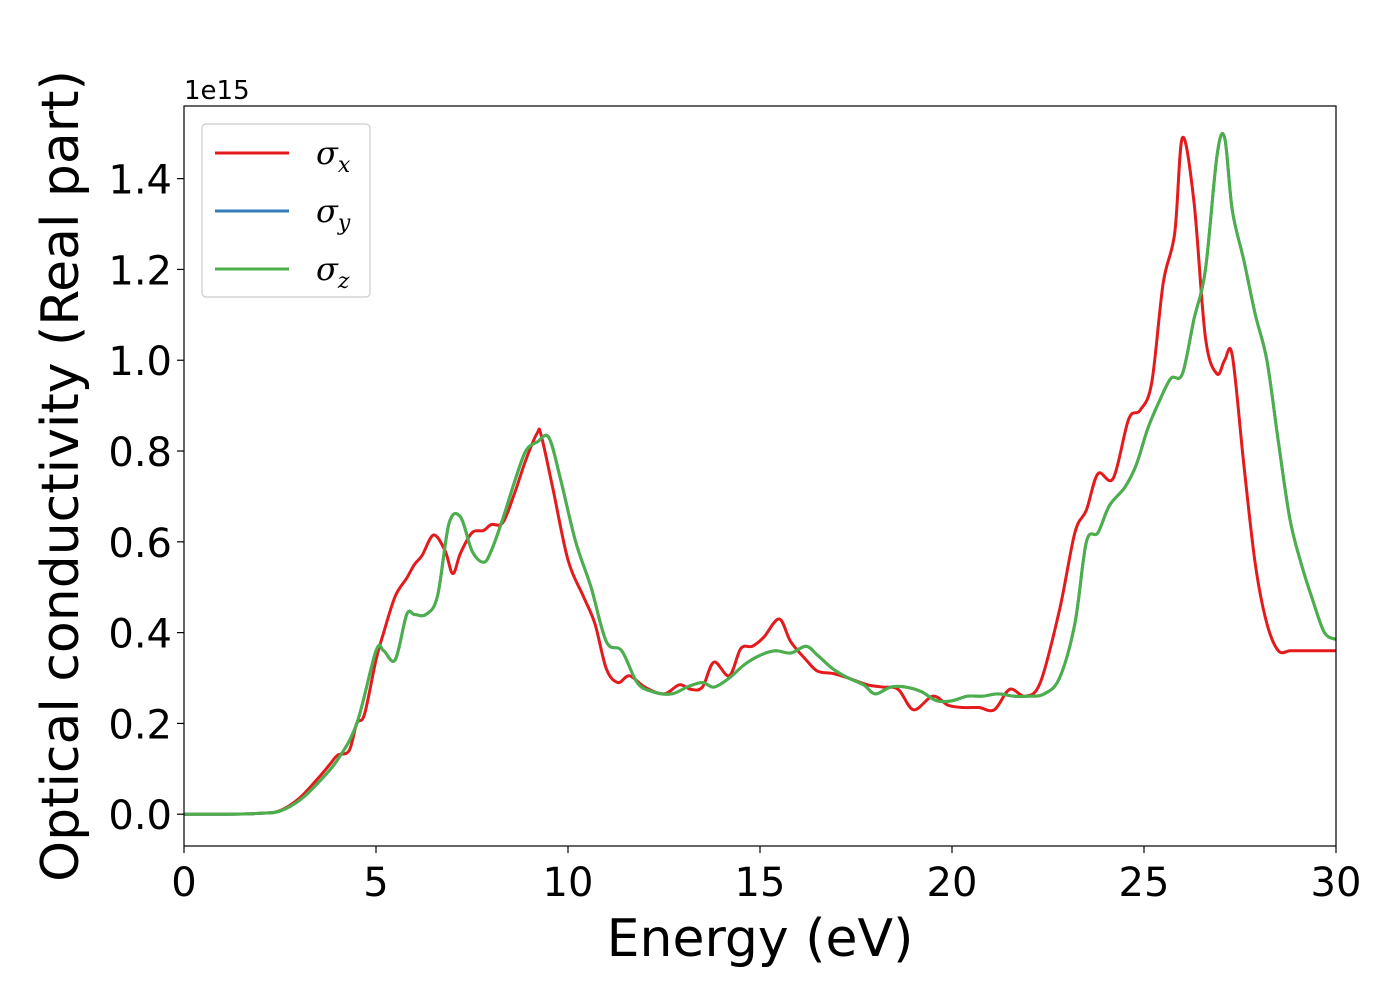 The height and width of the screenshot is (1000, 1400). I want to click on x-axis-label: Energy (eV), so click(760, 939).